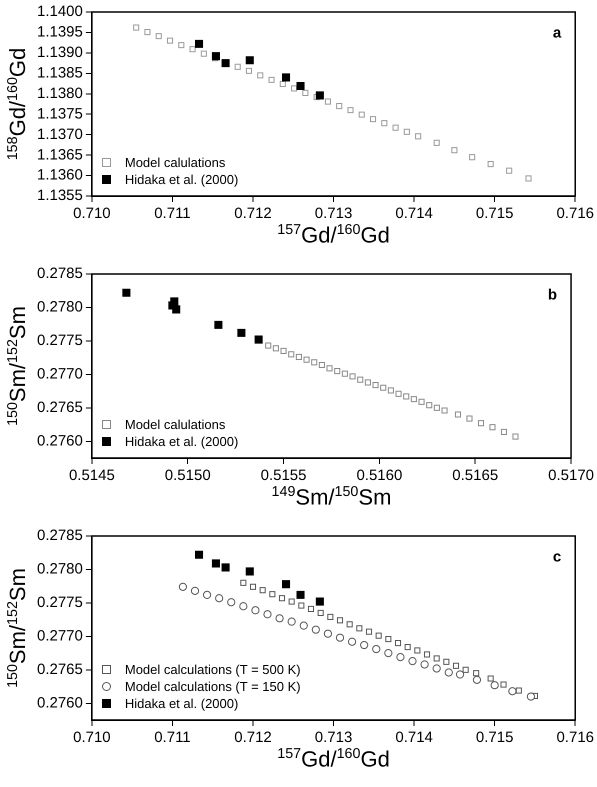 This screenshot has width=597, height=787. What do you see at coordinates (59, 636) in the screenshot?
I see `y-tick-label: 0.2770` at bounding box center [59, 636].